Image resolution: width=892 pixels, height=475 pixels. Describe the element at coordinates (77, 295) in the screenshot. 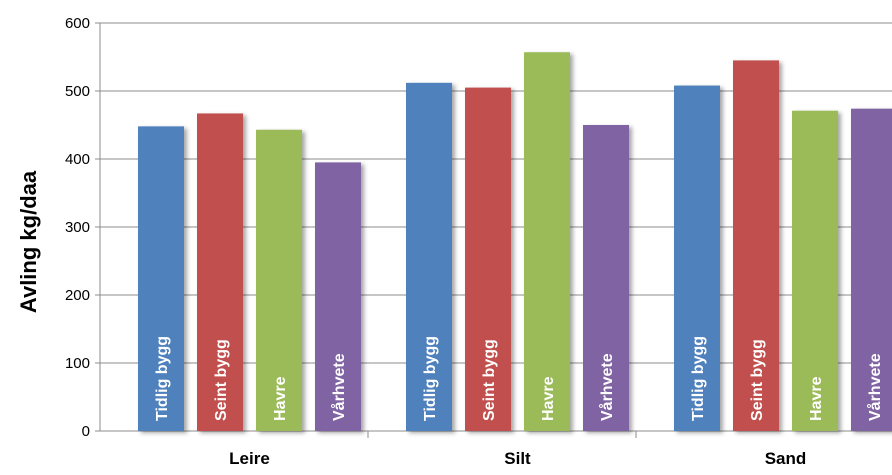

I see `y-tick-label: 200` at that location.